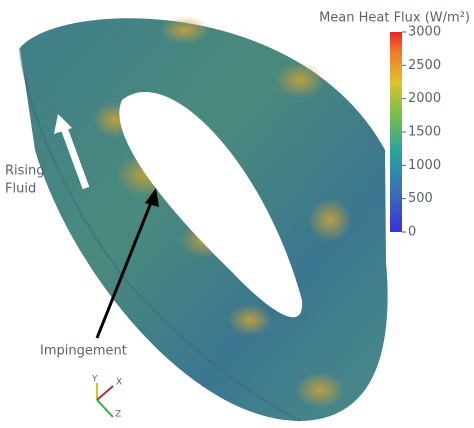 Image resolution: width=474 pixels, height=428 pixels. What do you see at coordinates (124, 269) in the screenshot?
I see `impingement-arrow` at bounding box center [124, 269].